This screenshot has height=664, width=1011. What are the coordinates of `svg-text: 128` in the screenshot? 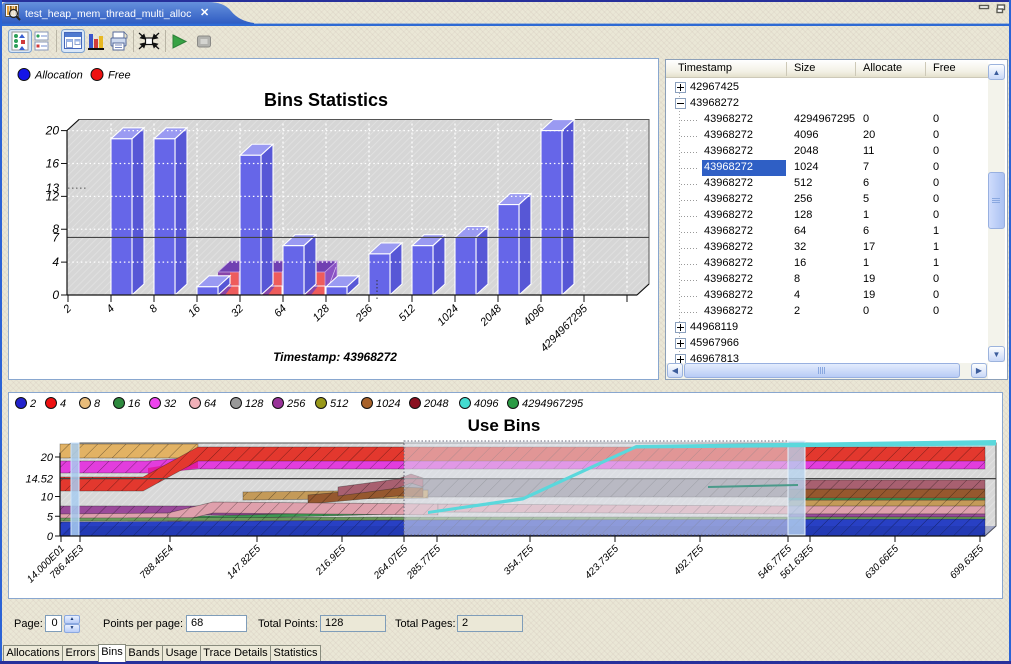 It's located at (254, 404).